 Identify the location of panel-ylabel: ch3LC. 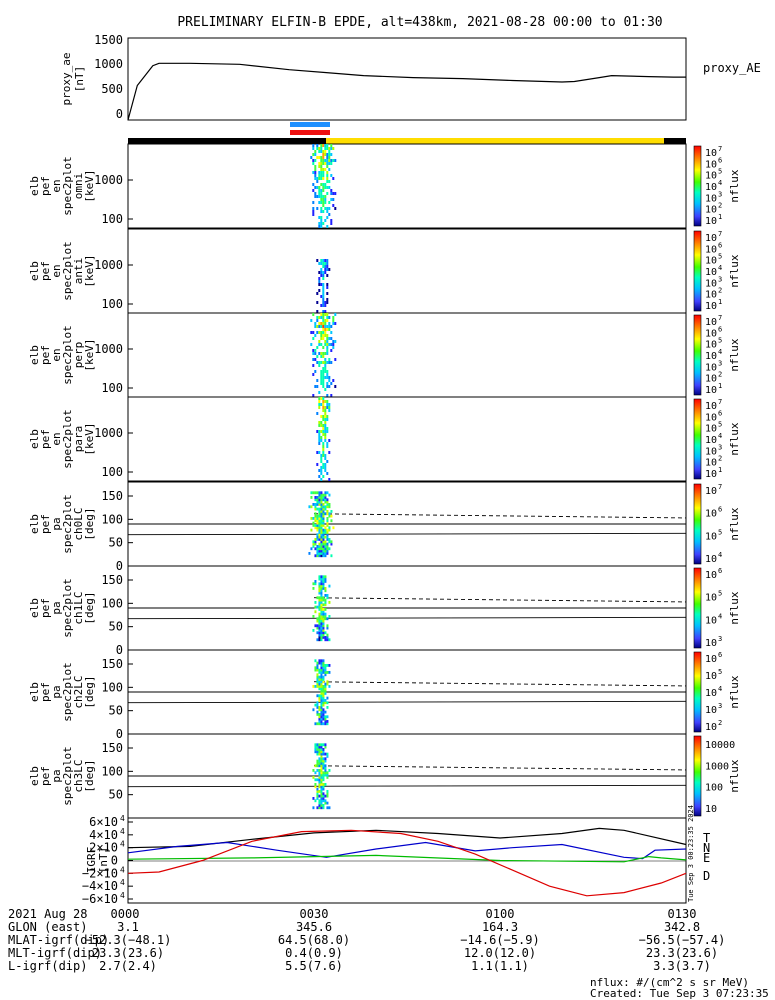
(78, 775).